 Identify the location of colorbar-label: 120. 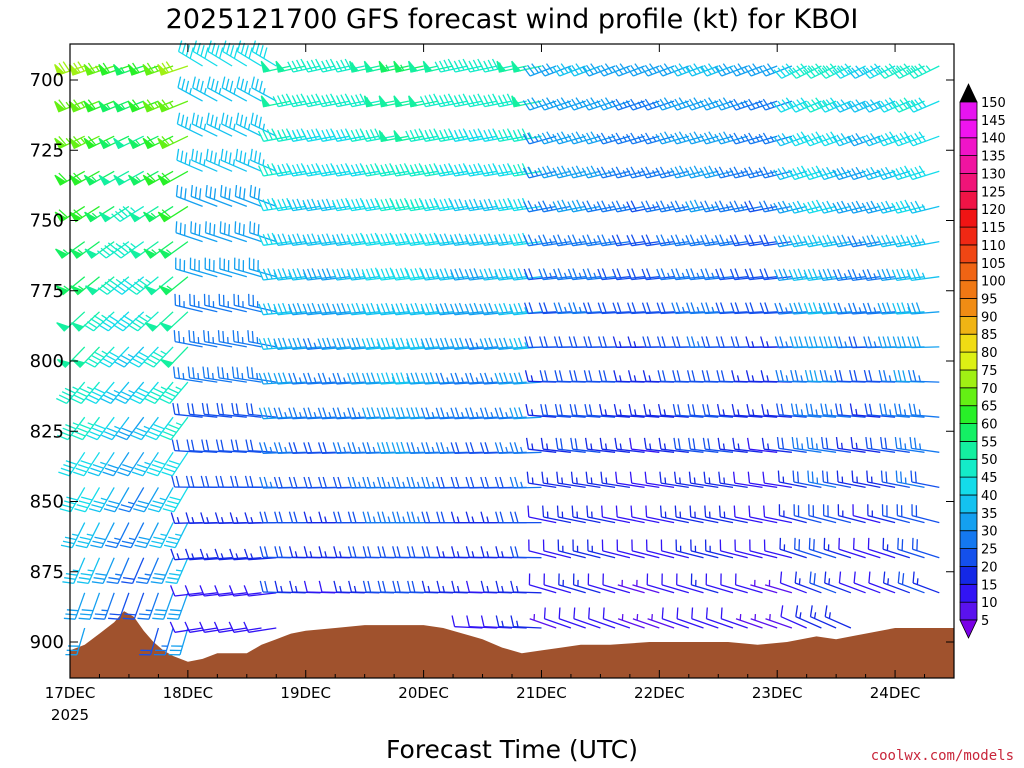
(993, 210).